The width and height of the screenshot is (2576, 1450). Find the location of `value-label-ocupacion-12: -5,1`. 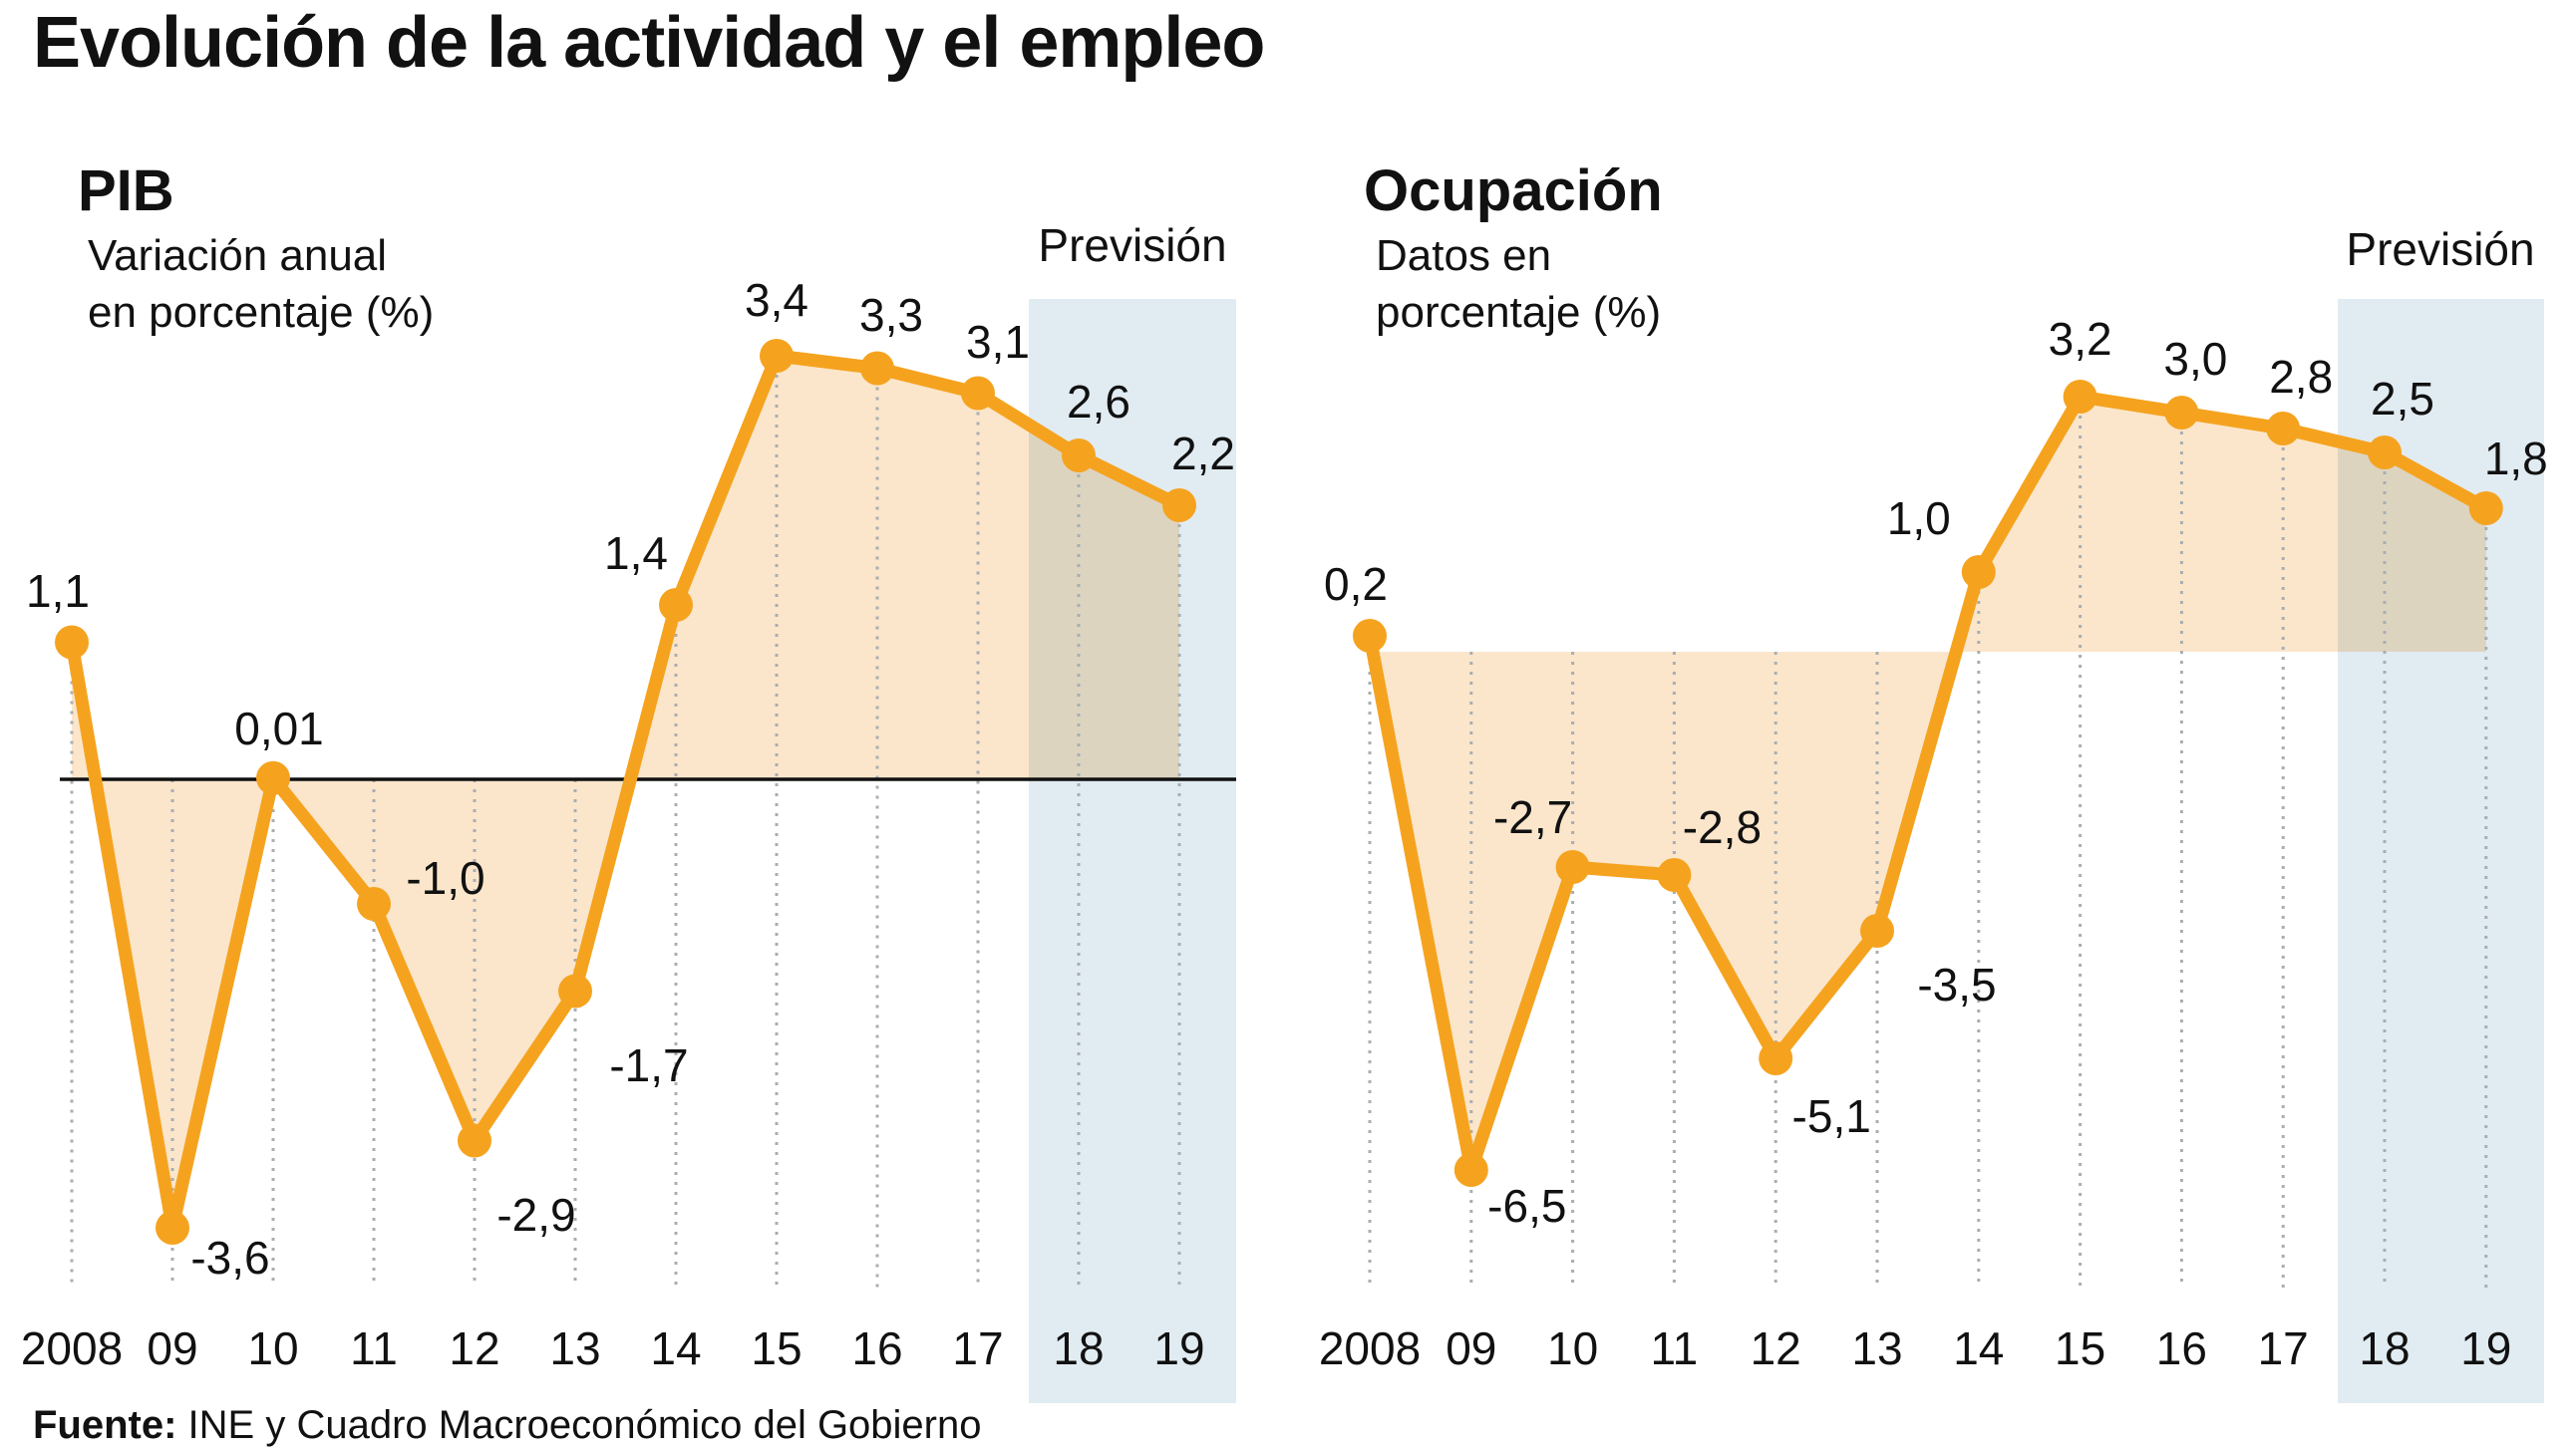

value-label-ocupacion-12: -5,1 is located at coordinates (1831, 1116).